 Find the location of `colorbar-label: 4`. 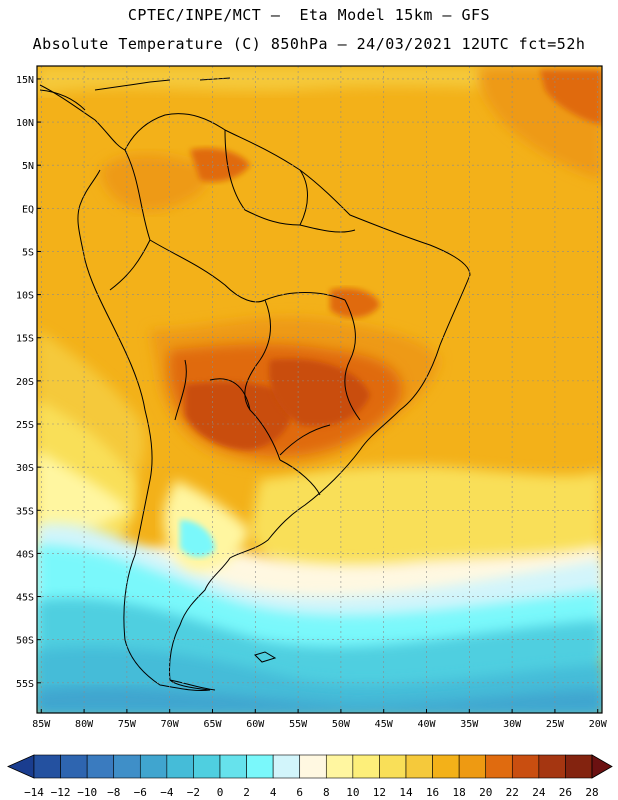

colorbar-label: 4 is located at coordinates (273, 792).